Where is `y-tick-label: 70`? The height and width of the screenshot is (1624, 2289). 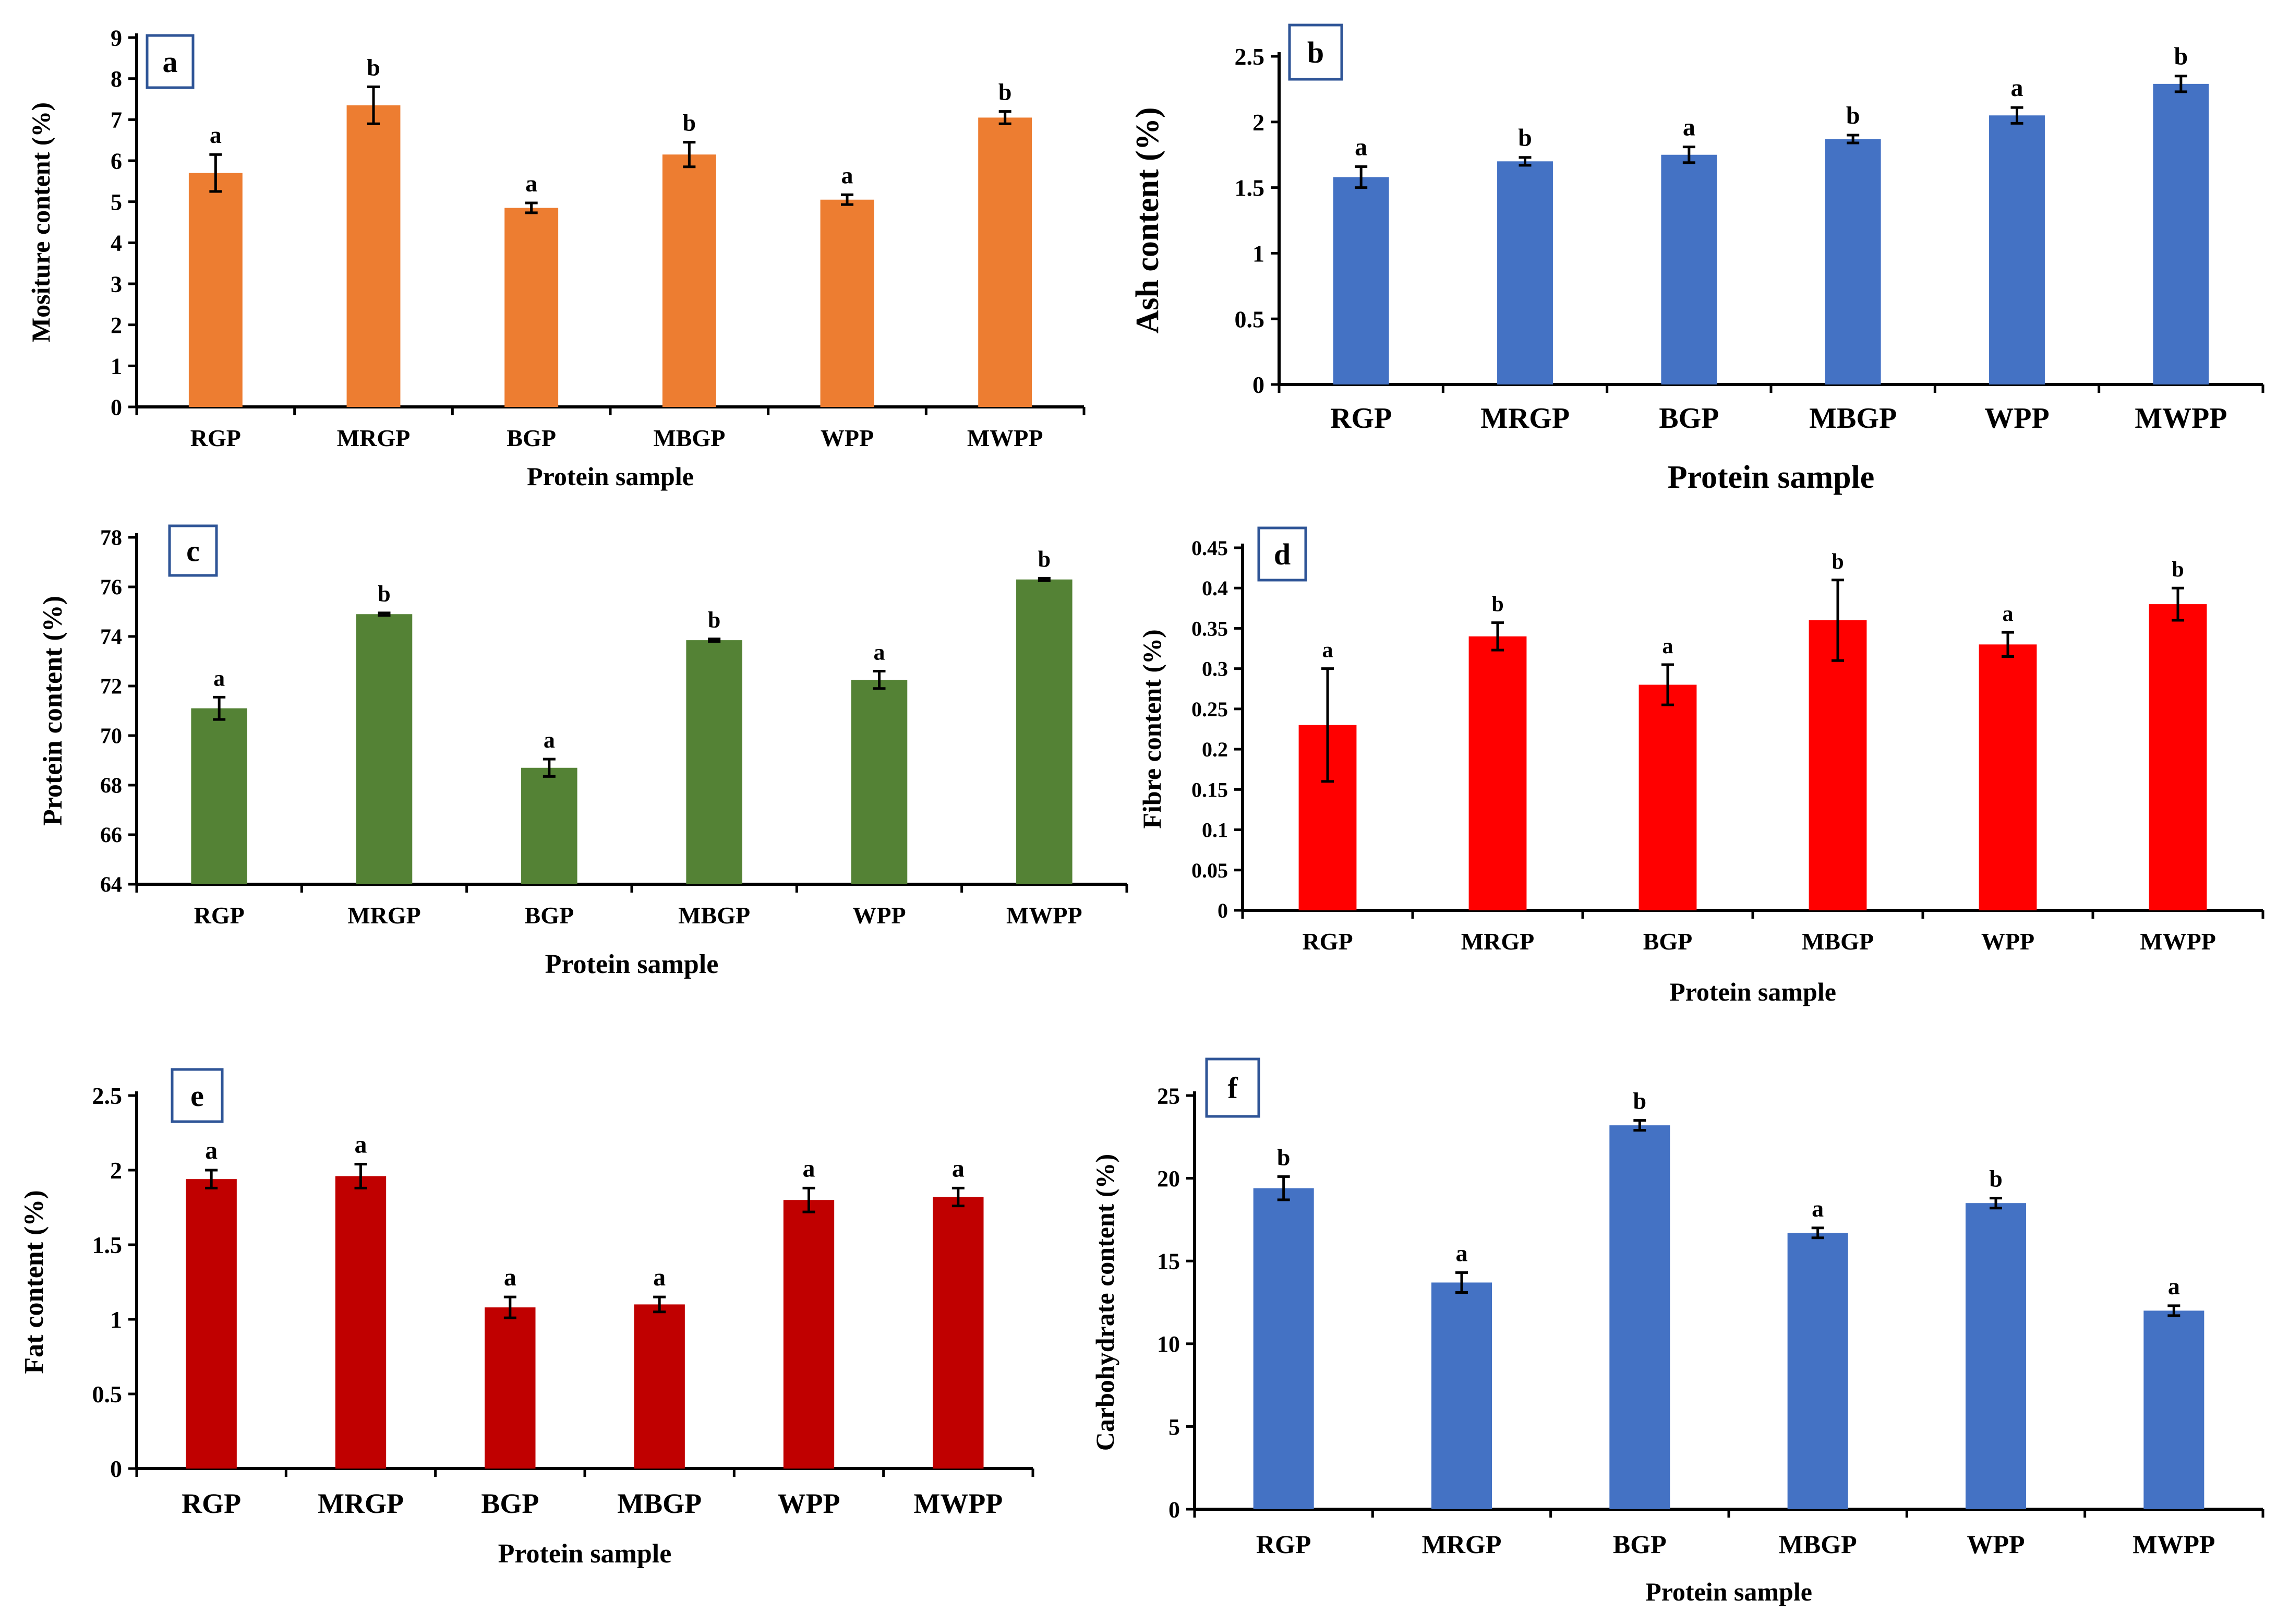 y-tick-label: 70 is located at coordinates (111, 737).